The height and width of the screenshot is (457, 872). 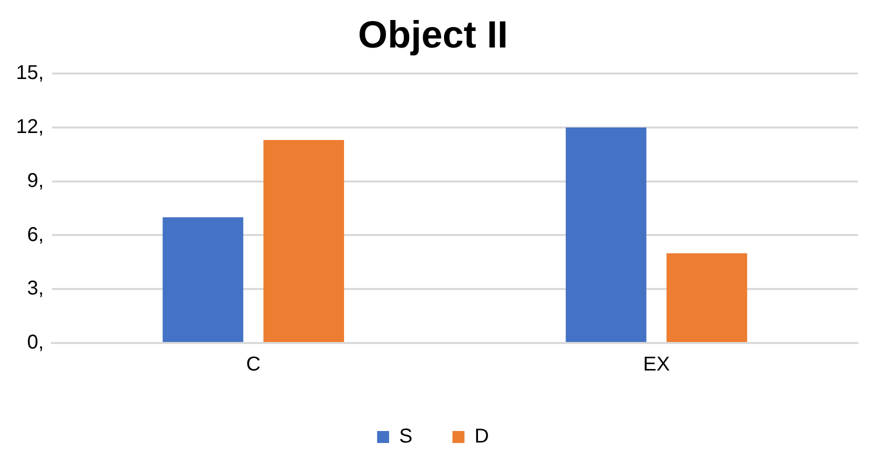 I want to click on y-tick-label: 0,, so click(x=35, y=343).